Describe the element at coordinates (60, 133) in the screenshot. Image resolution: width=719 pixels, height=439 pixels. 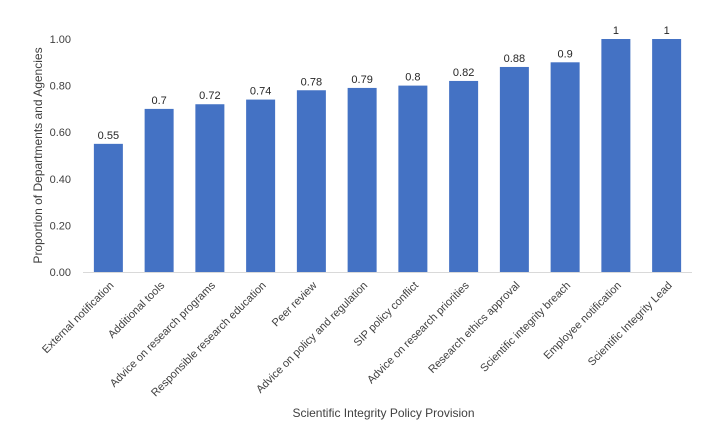
I see `y-tick-label: 0.60` at that location.